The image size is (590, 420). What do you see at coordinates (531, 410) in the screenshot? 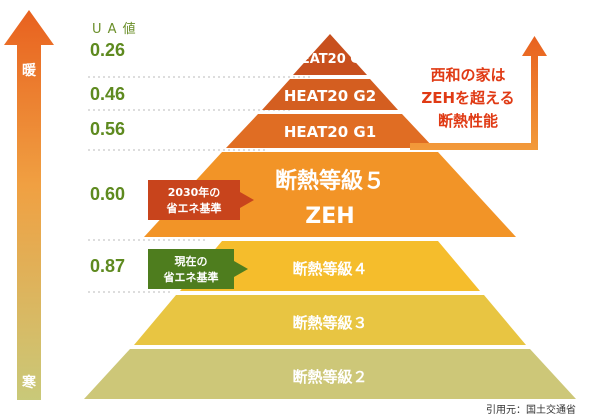
I see `source-credit: 引用元：国土交通省` at bounding box center [531, 410].